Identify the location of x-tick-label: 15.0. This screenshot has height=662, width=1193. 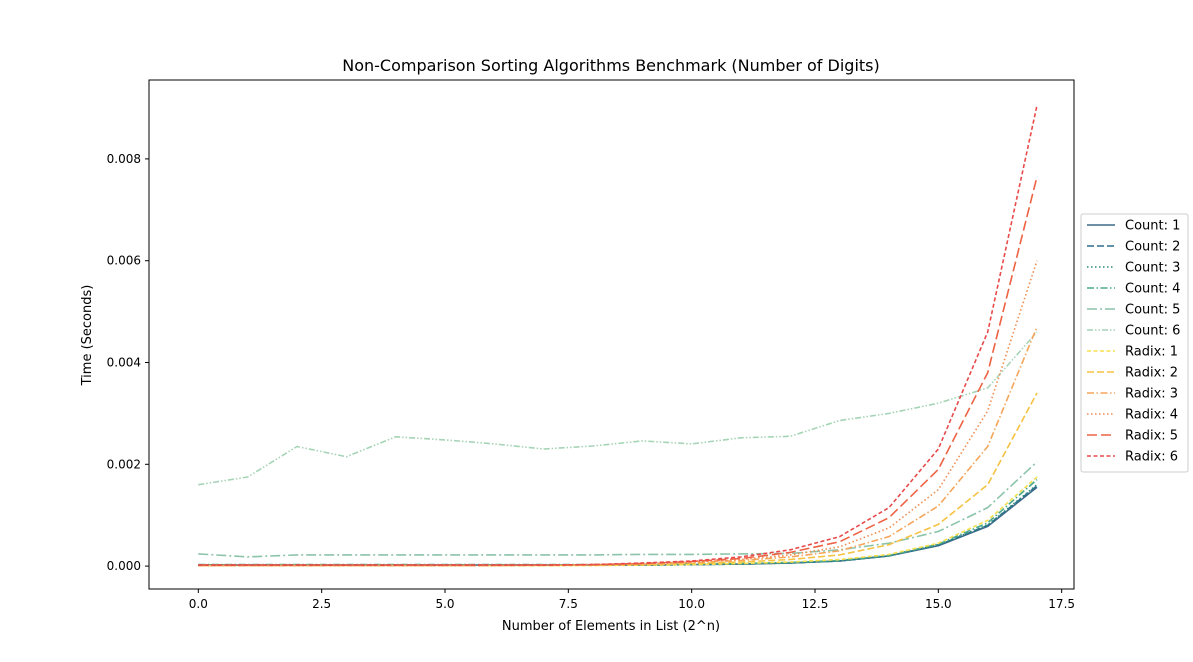
(938, 604).